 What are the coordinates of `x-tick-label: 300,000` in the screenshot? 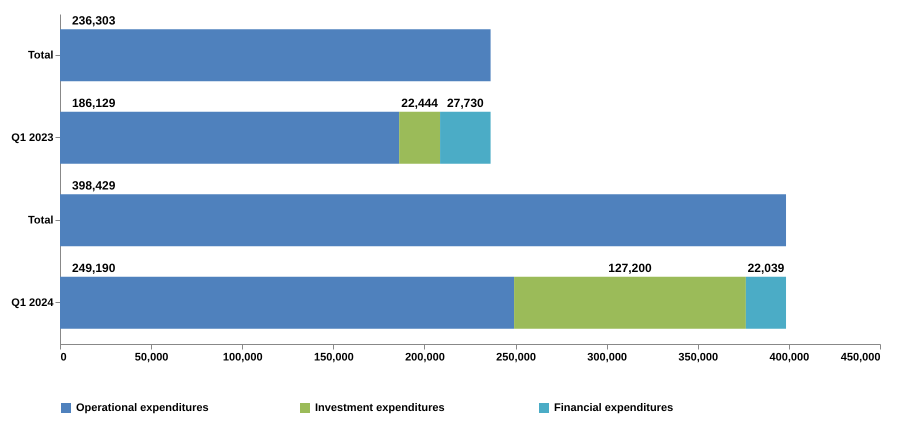 It's located at (607, 358).